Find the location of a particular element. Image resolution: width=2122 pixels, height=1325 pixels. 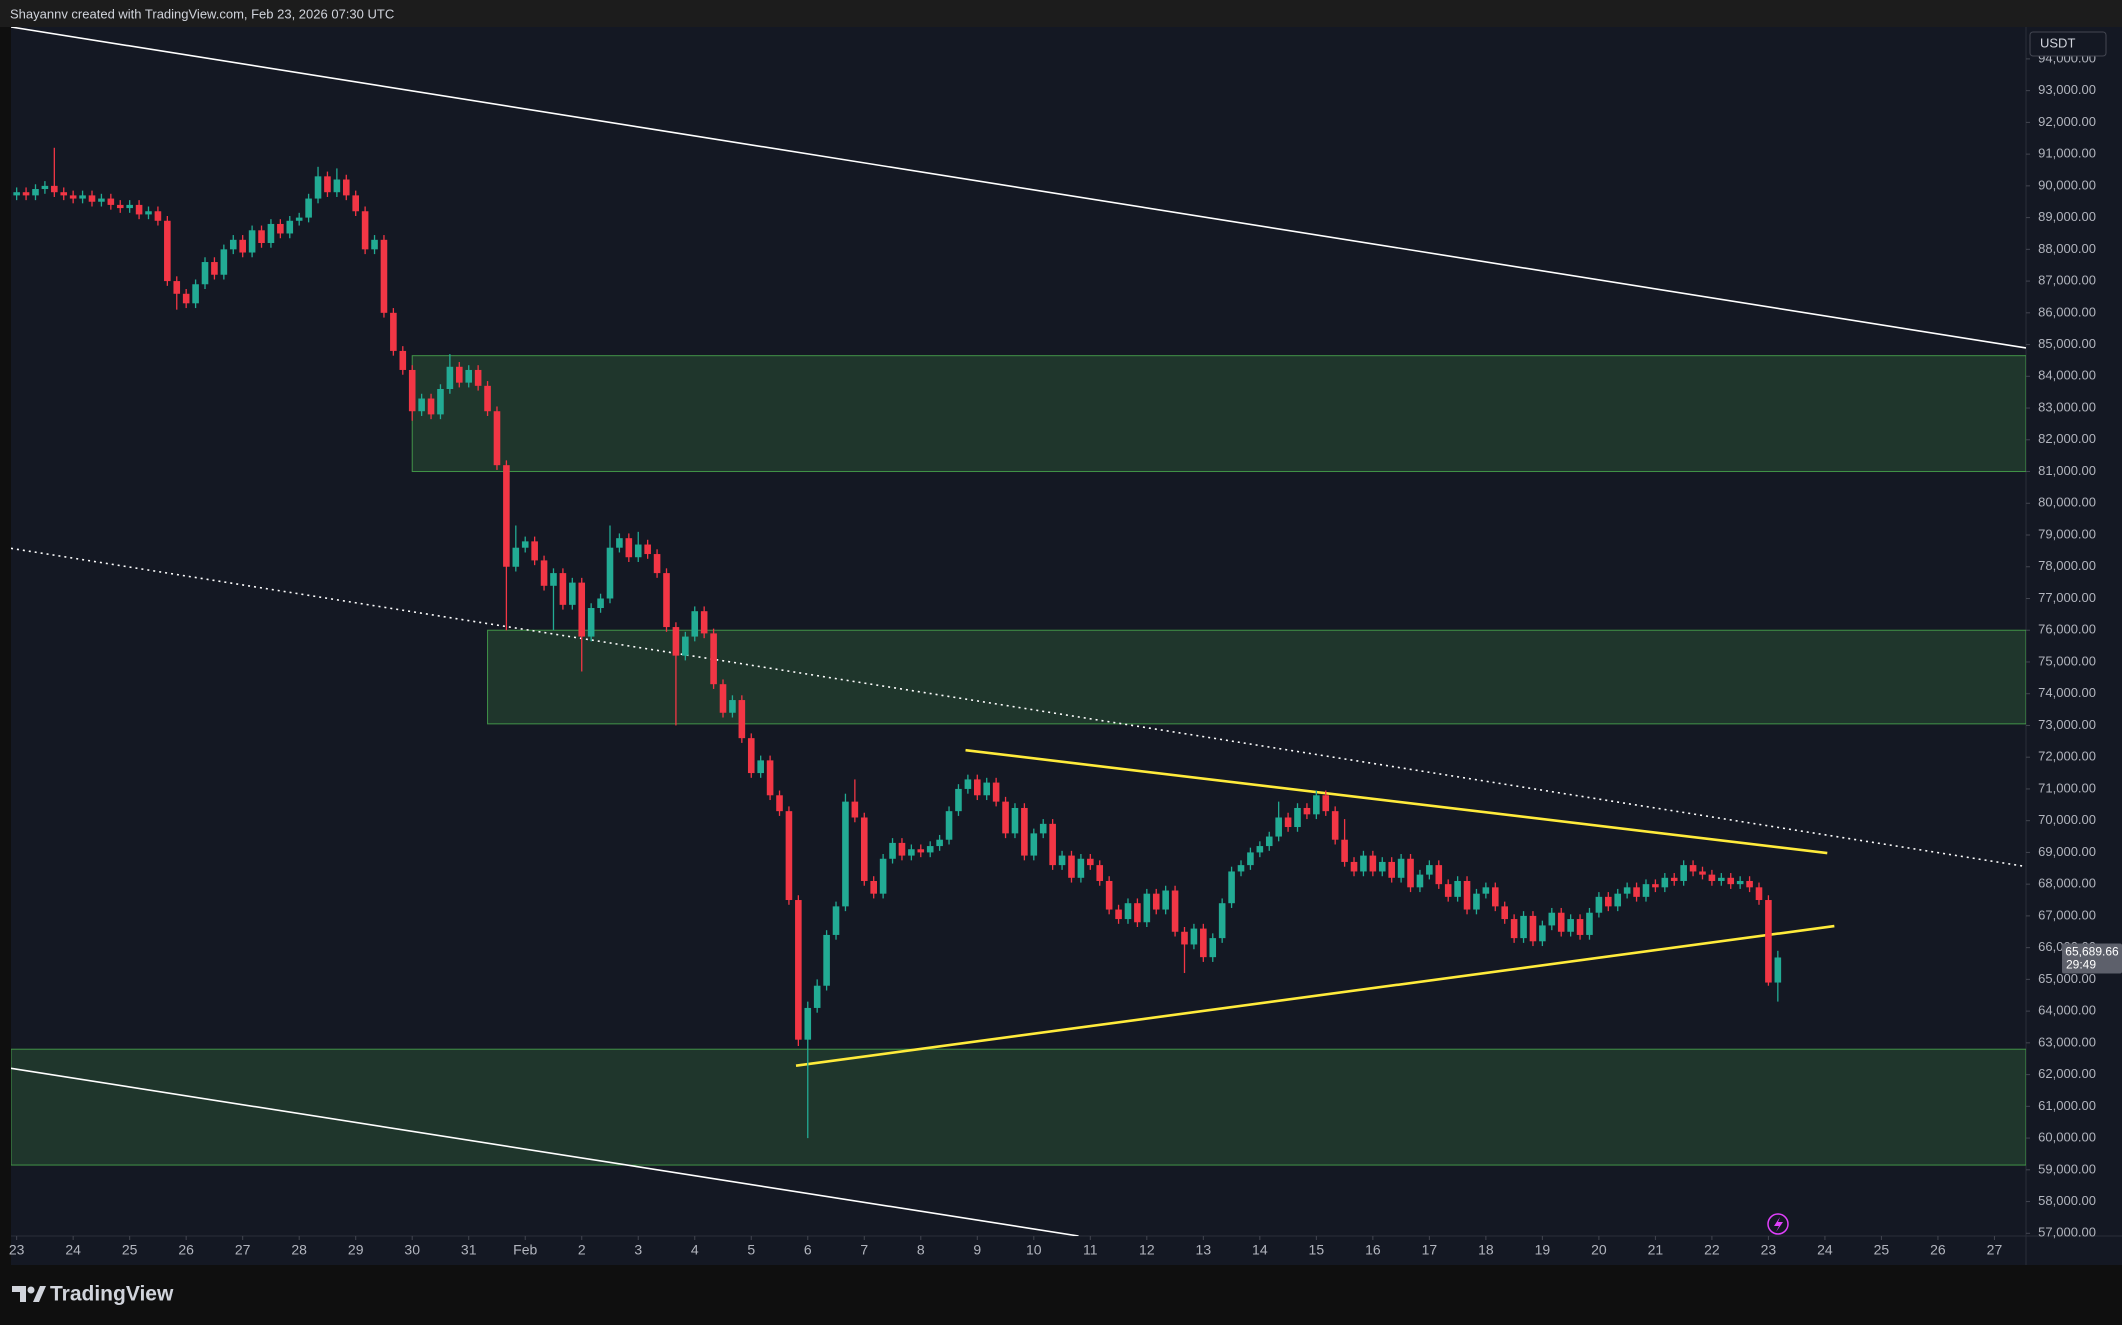

logo-dot is located at coordinates (31, 1290).